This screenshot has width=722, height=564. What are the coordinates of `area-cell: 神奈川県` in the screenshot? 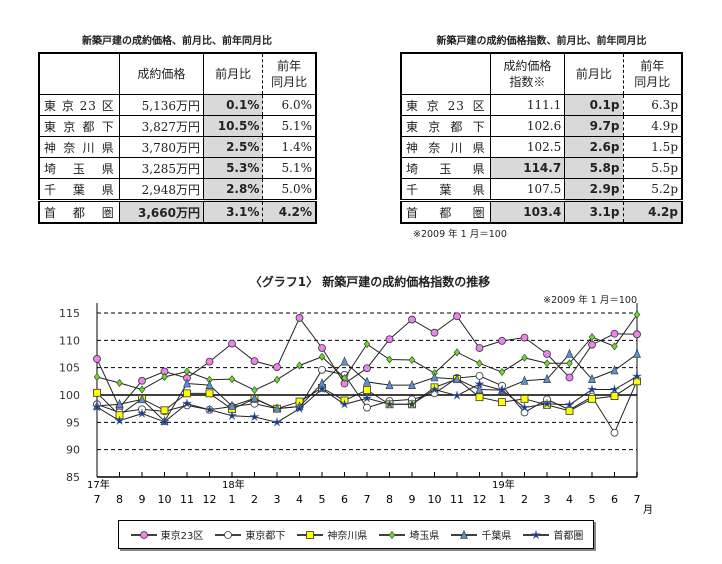 It's located at (79, 147).